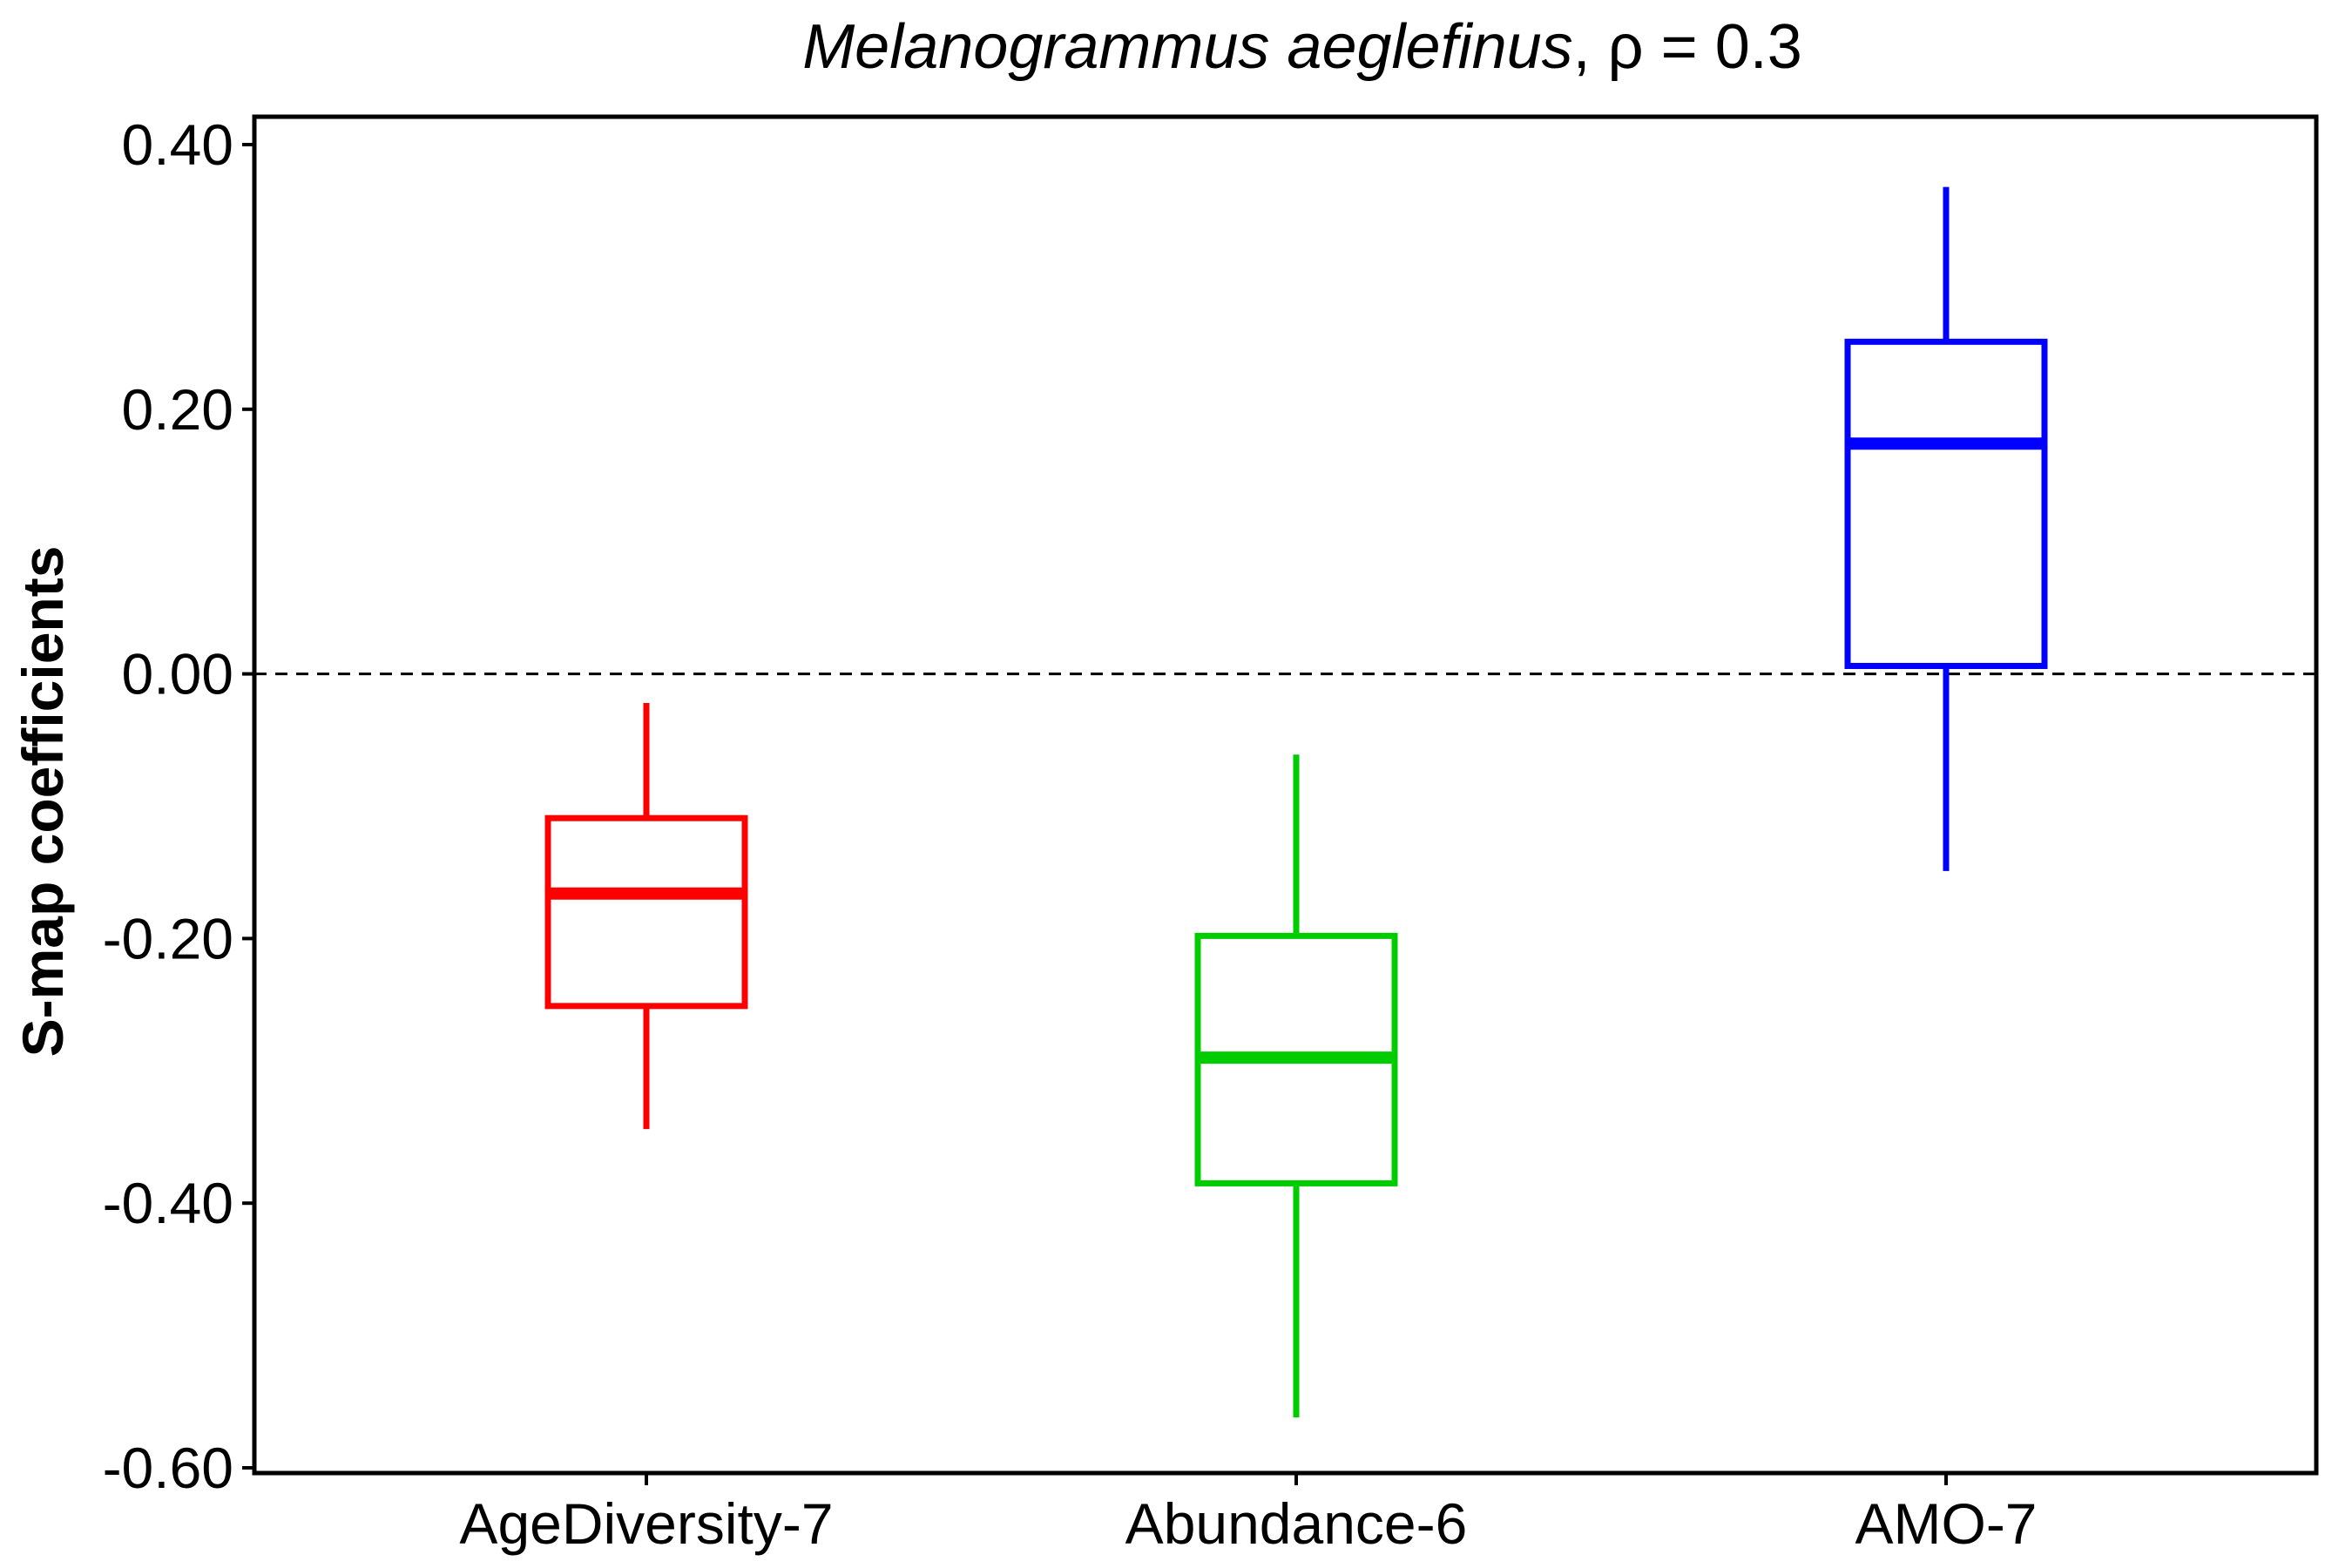  I want to click on chart-title: Melanogrammus aeglefinus, ρ = 0.3, so click(1302, 47).